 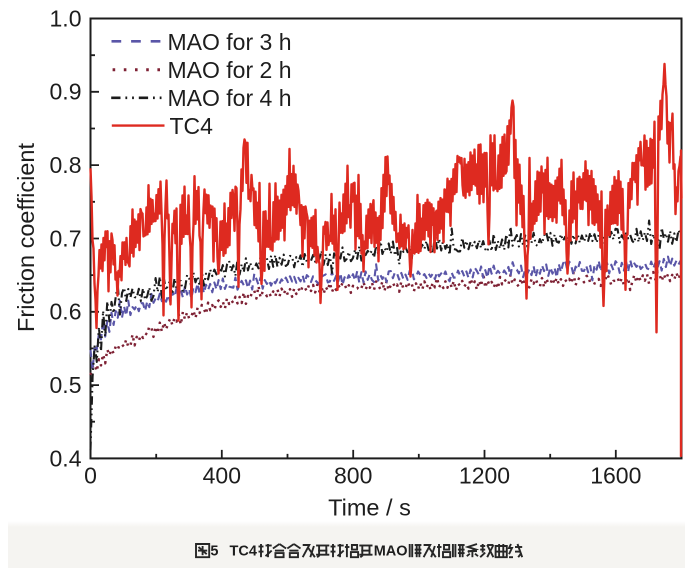 I want to click on svg-text: 0.8, so click(x=66, y=165).